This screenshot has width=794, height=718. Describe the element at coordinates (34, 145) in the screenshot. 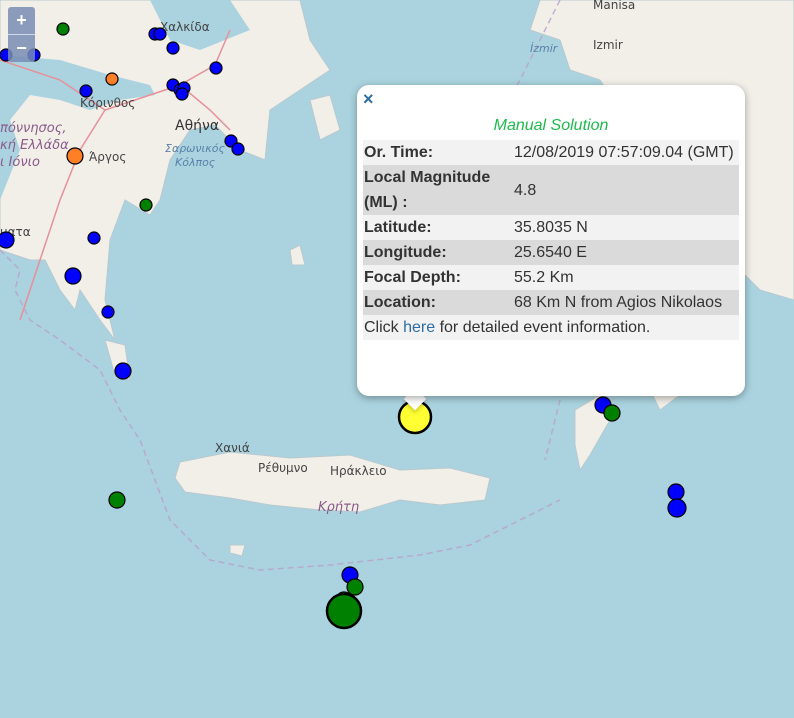

I see `label-region-2: κή Ελλάδα` at that location.